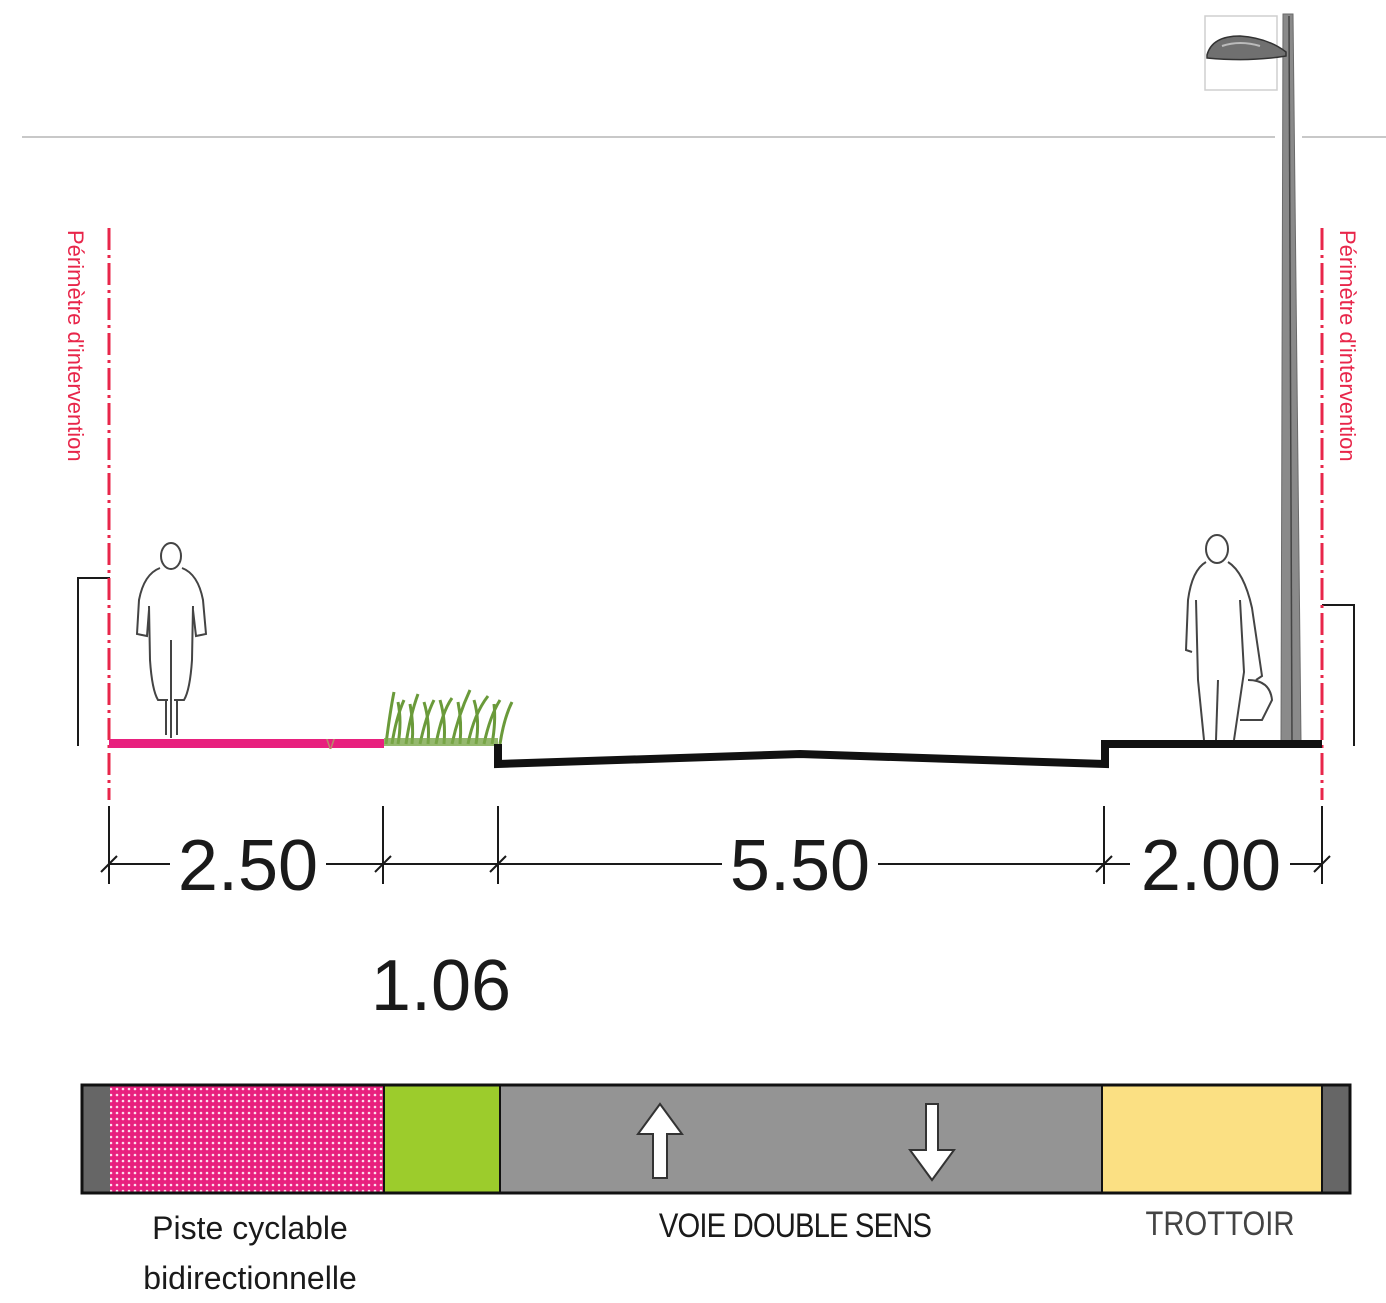  What do you see at coordinates (1336, 1139) in the screenshot?
I see `legend-edge-right` at bounding box center [1336, 1139].